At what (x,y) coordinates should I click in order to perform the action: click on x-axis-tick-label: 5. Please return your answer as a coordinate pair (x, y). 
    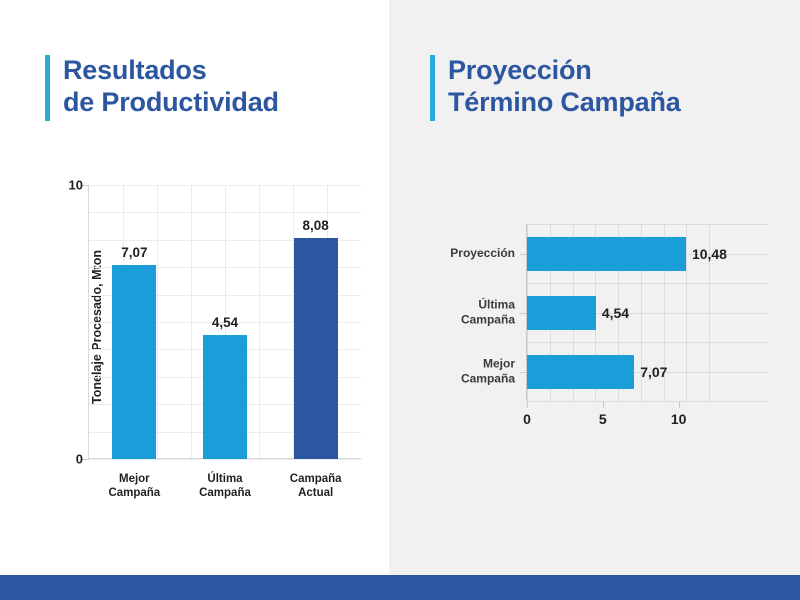
    Looking at the image, I should click on (602, 419).